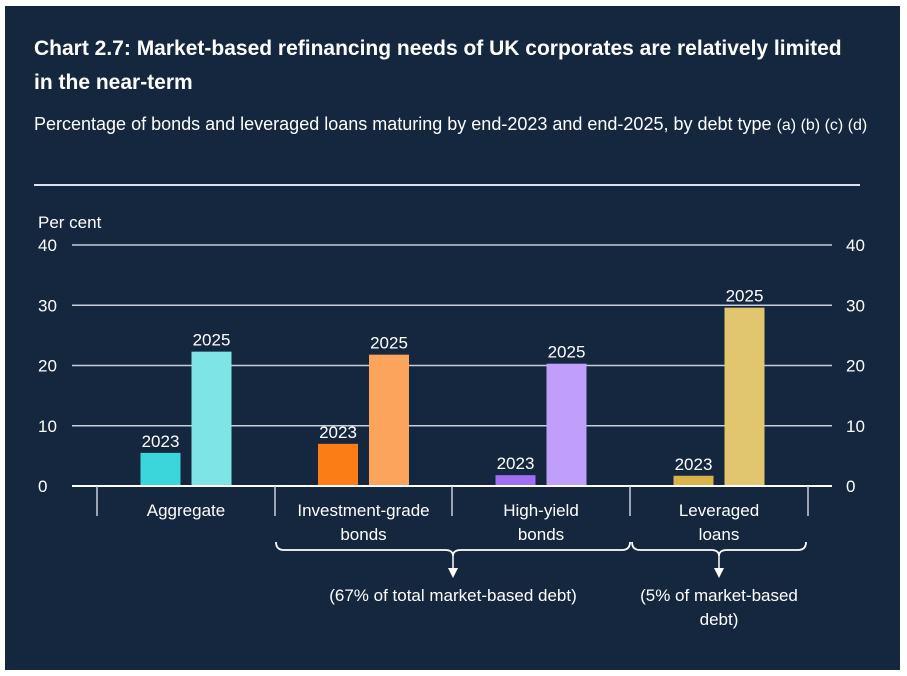  I want to click on y-tick-label-right: 40, so click(855, 245).